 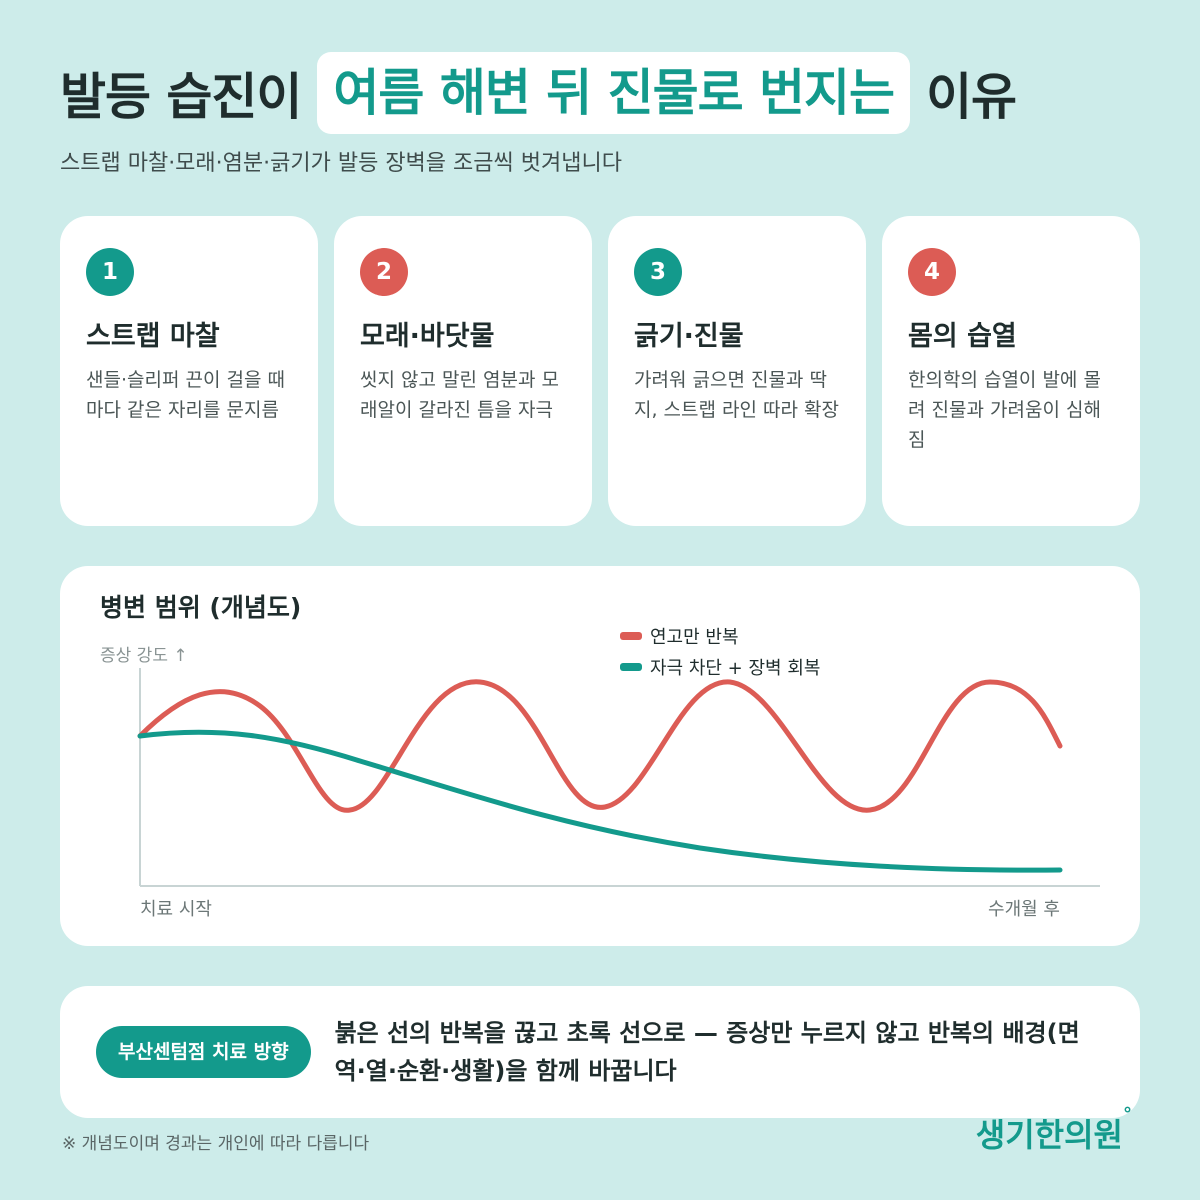 I want to click on title-after: 이유, so click(x=971, y=97).